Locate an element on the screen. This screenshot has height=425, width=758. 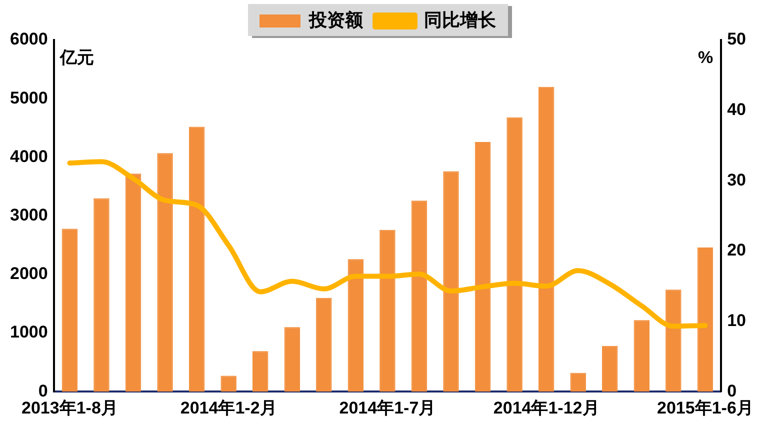
y2-tick-label: 20 is located at coordinates (736, 250).